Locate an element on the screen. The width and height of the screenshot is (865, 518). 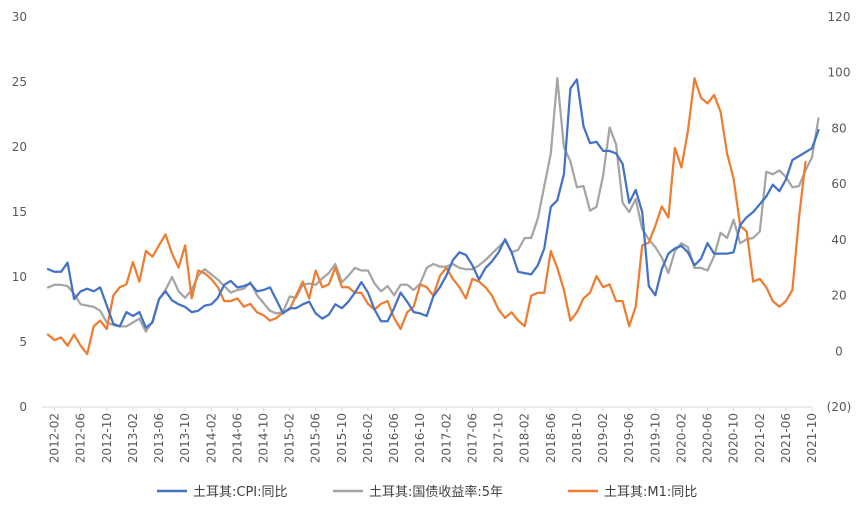
x-tick-label: 2013-10 is located at coordinates (185, 438).